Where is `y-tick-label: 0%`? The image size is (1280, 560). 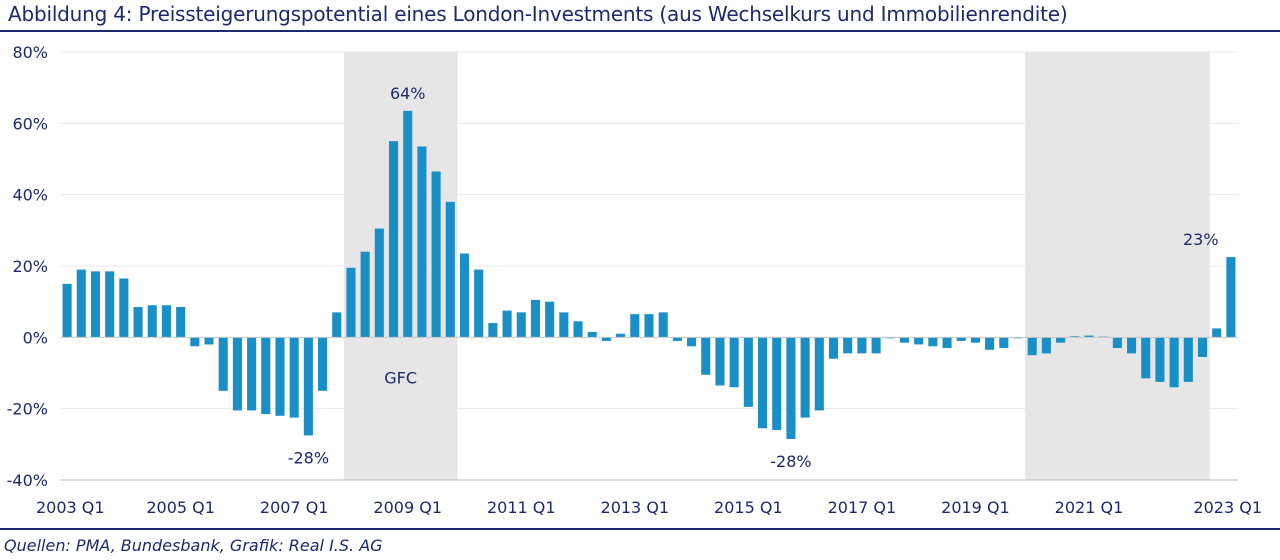
y-tick-label: 0% is located at coordinates (35, 337).